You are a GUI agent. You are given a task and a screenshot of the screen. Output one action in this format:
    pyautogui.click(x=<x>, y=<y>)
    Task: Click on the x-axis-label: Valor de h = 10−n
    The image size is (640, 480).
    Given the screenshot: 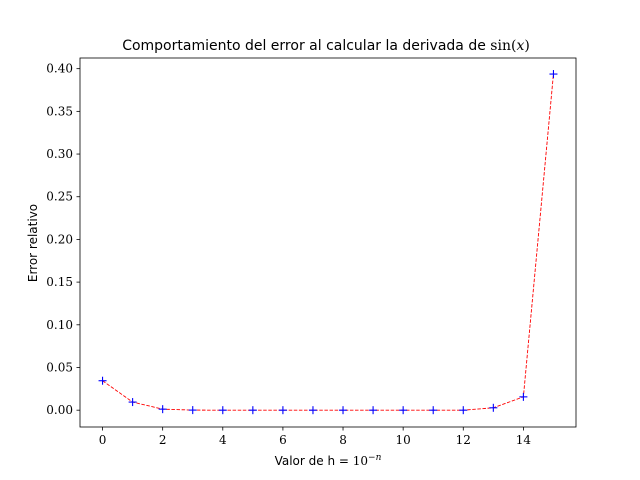 What is the action you would take?
    pyautogui.click(x=328, y=460)
    